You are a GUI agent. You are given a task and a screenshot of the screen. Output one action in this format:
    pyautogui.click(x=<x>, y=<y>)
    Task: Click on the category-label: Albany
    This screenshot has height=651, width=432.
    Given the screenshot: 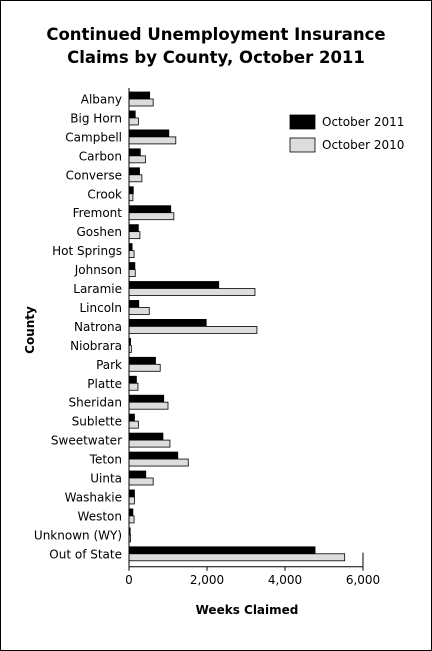 What is the action you would take?
    pyautogui.click(x=101, y=100)
    